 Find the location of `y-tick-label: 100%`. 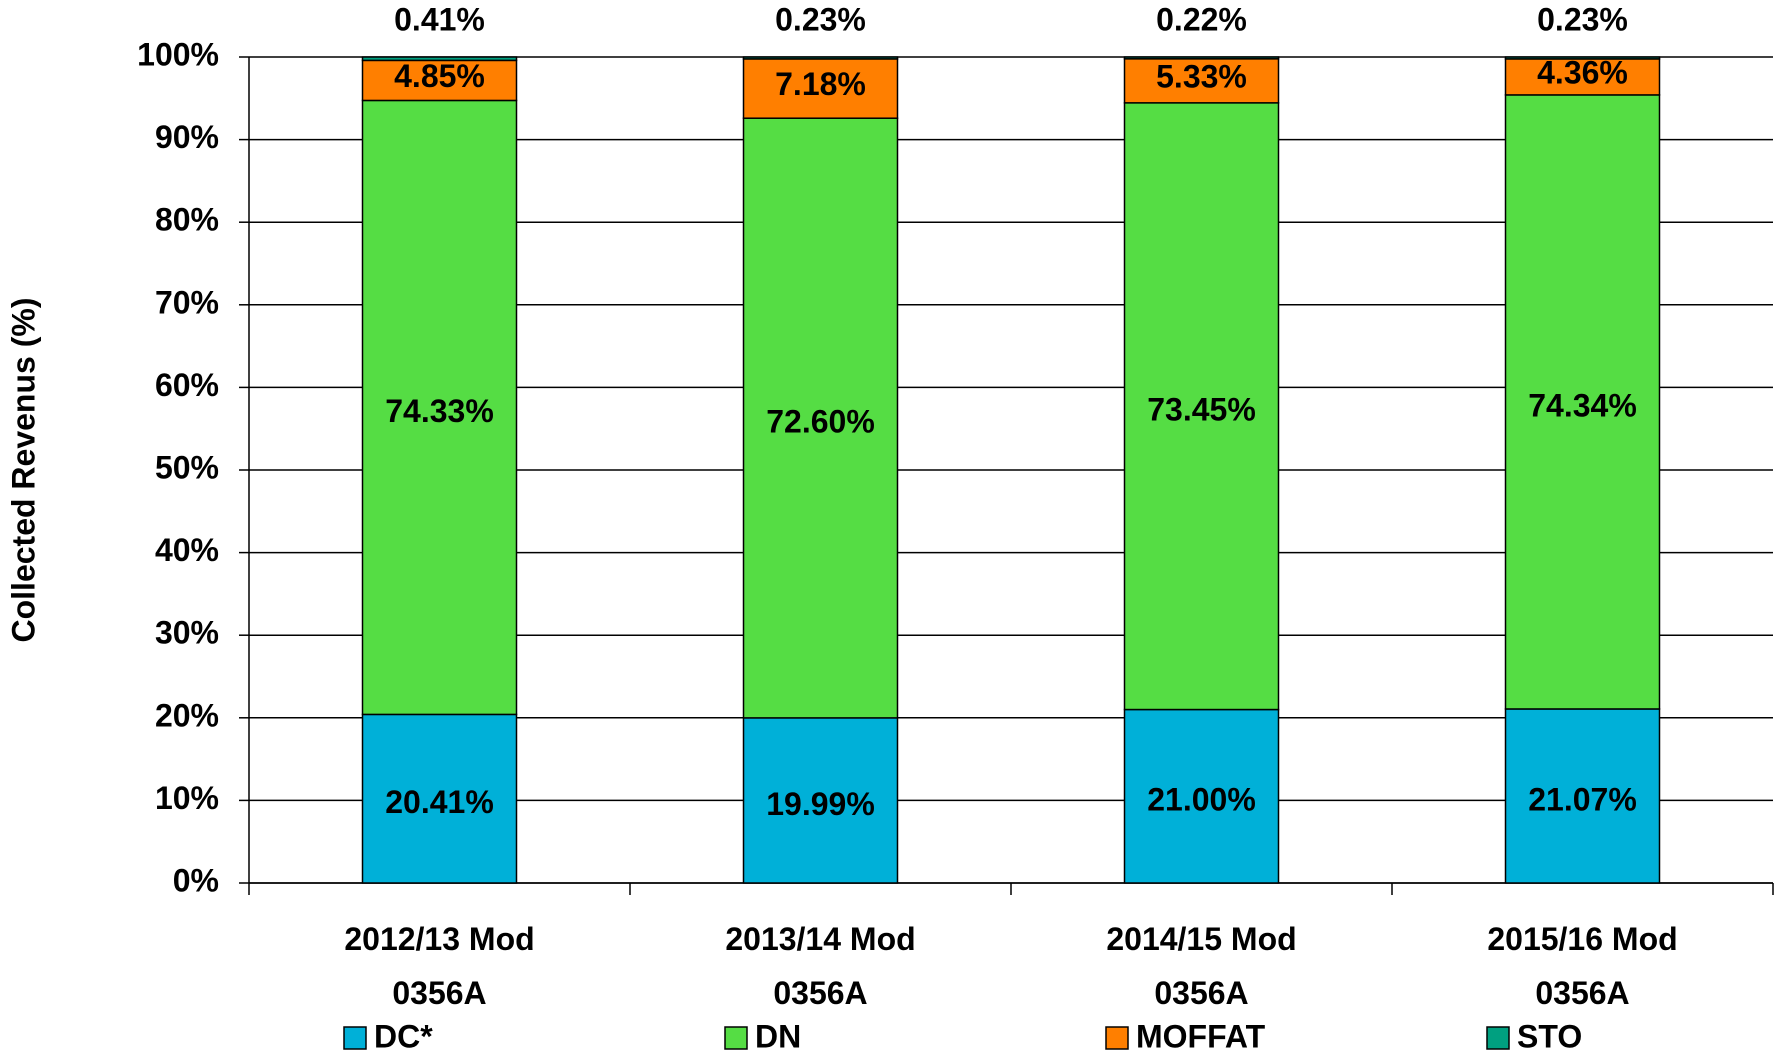

y-tick-label: 100% is located at coordinates (178, 54).